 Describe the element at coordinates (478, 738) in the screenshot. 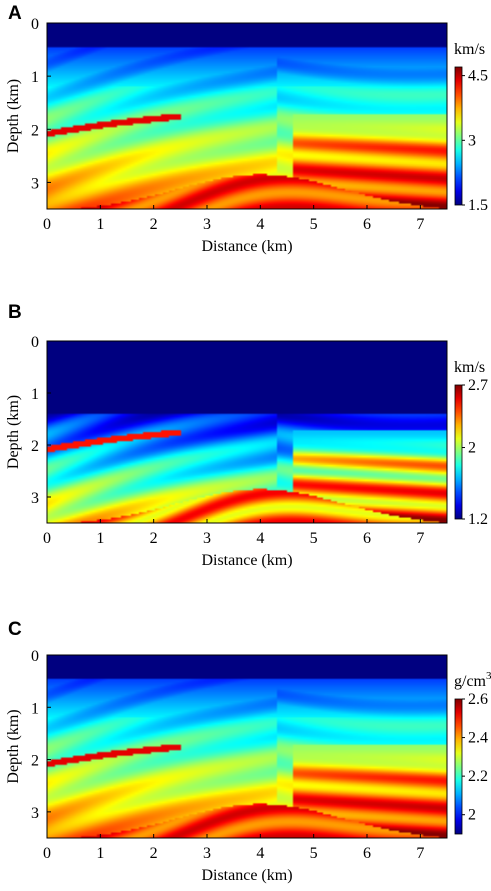

I see `colorbar-tick-label: 2.4` at that location.